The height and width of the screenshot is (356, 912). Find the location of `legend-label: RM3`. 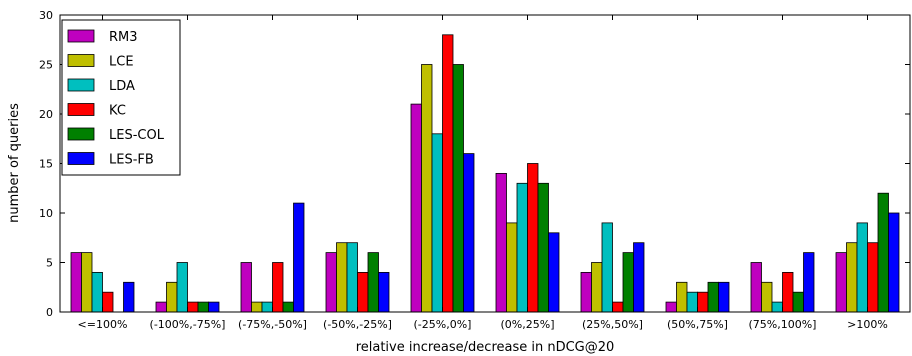

legend-label: RM3 is located at coordinates (123, 37).